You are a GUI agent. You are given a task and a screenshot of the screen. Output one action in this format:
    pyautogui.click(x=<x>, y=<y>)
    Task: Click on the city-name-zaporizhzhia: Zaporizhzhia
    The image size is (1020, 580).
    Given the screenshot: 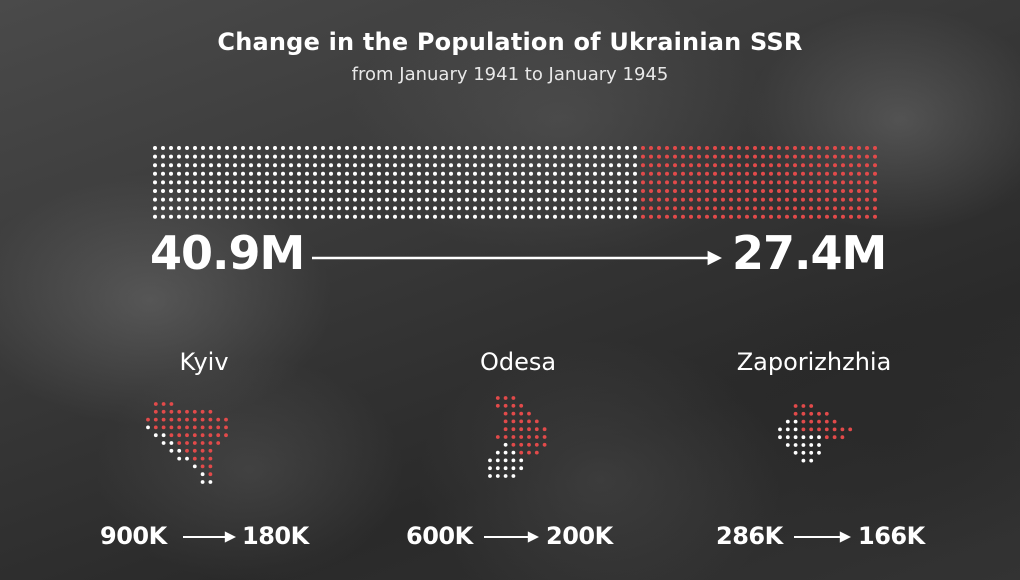 What is the action you would take?
    pyautogui.click(x=814, y=362)
    